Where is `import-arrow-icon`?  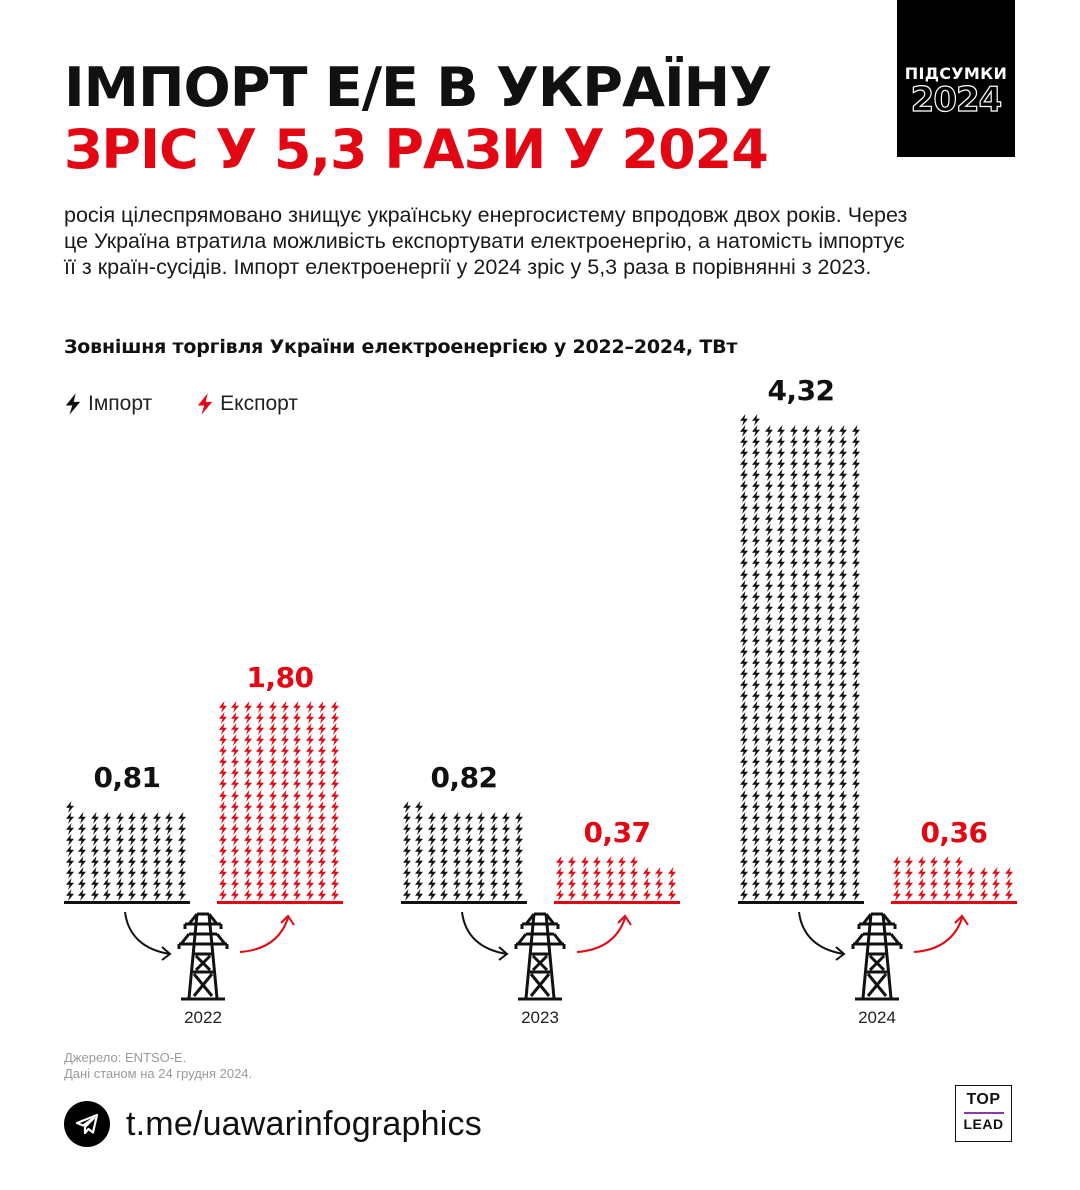 import-arrow-icon is located at coordinates (147, 933).